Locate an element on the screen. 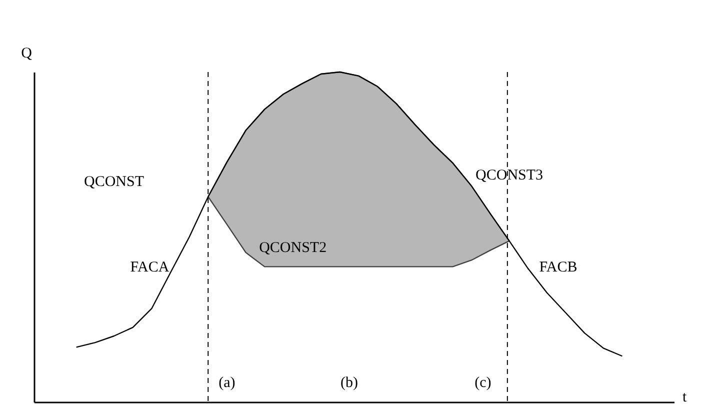  annotation: QCONST3 is located at coordinates (510, 175).